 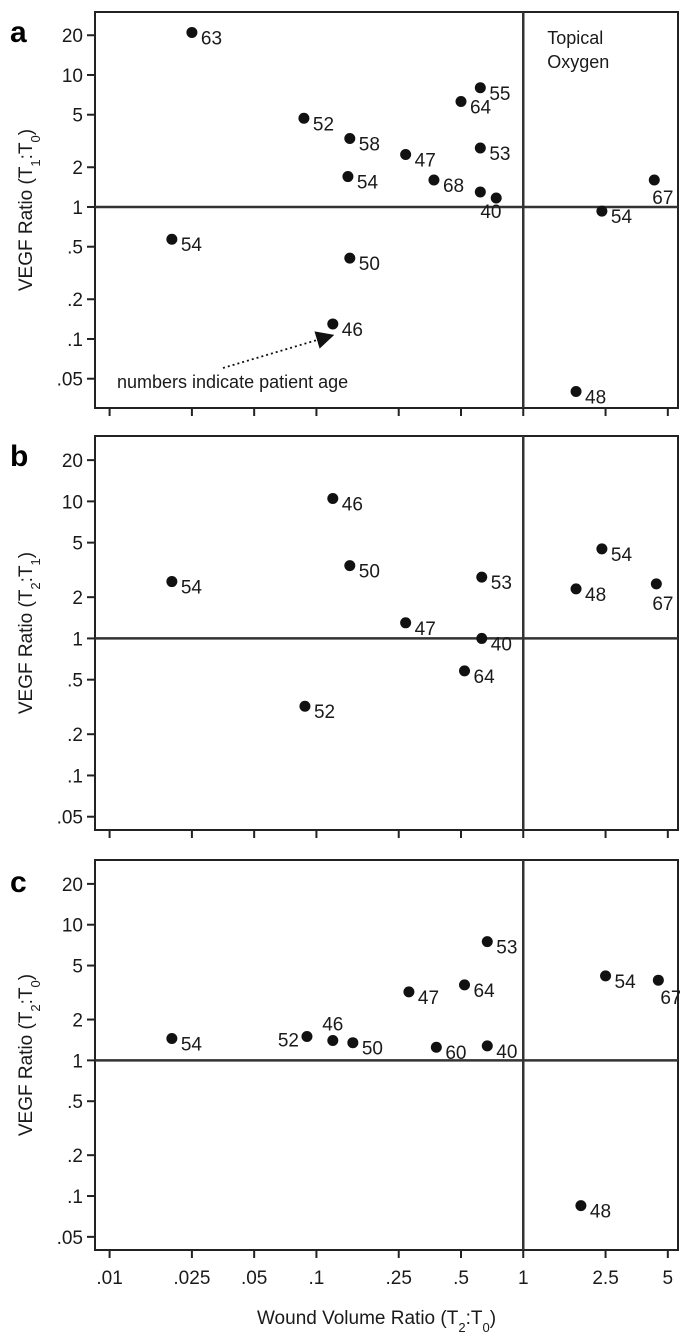 What do you see at coordinates (352, 330) in the screenshot?
I see `point-label: 46` at bounding box center [352, 330].